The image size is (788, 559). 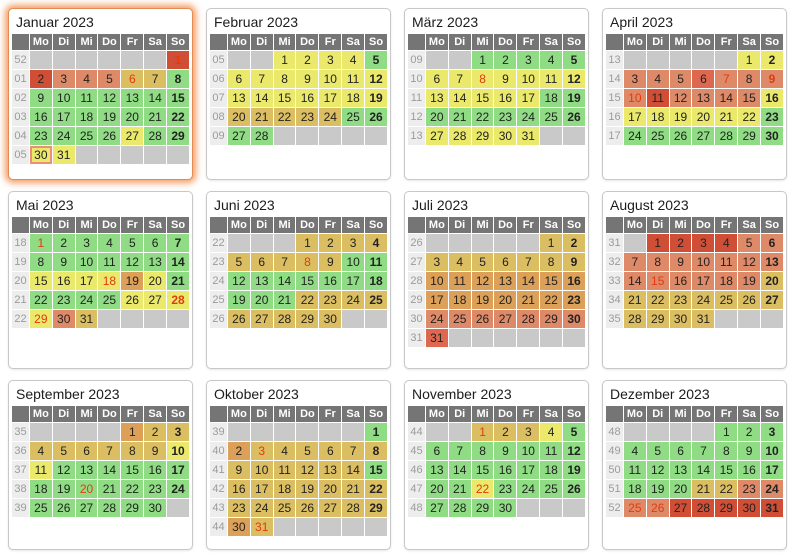 What do you see at coordinates (436, 338) in the screenshot?
I see `day-cell: 31` at bounding box center [436, 338].